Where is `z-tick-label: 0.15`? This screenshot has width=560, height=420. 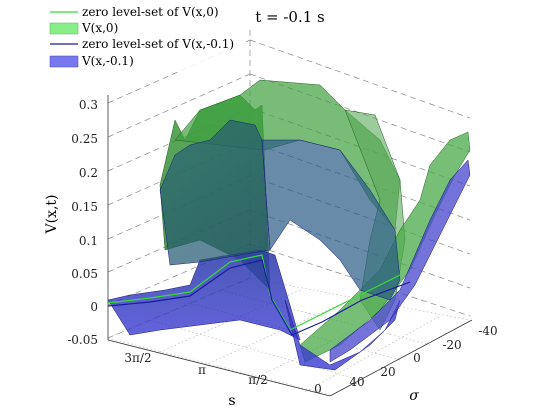 z-tick-label: 0.15 is located at coordinates (84, 207).